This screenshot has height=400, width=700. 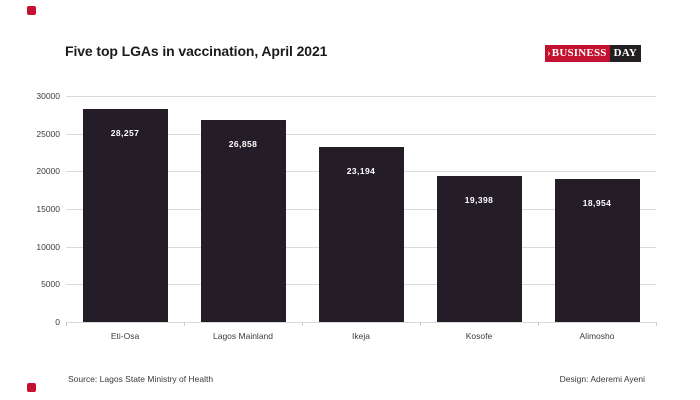 I want to click on bar-value-label: 23,194, so click(x=361, y=171).